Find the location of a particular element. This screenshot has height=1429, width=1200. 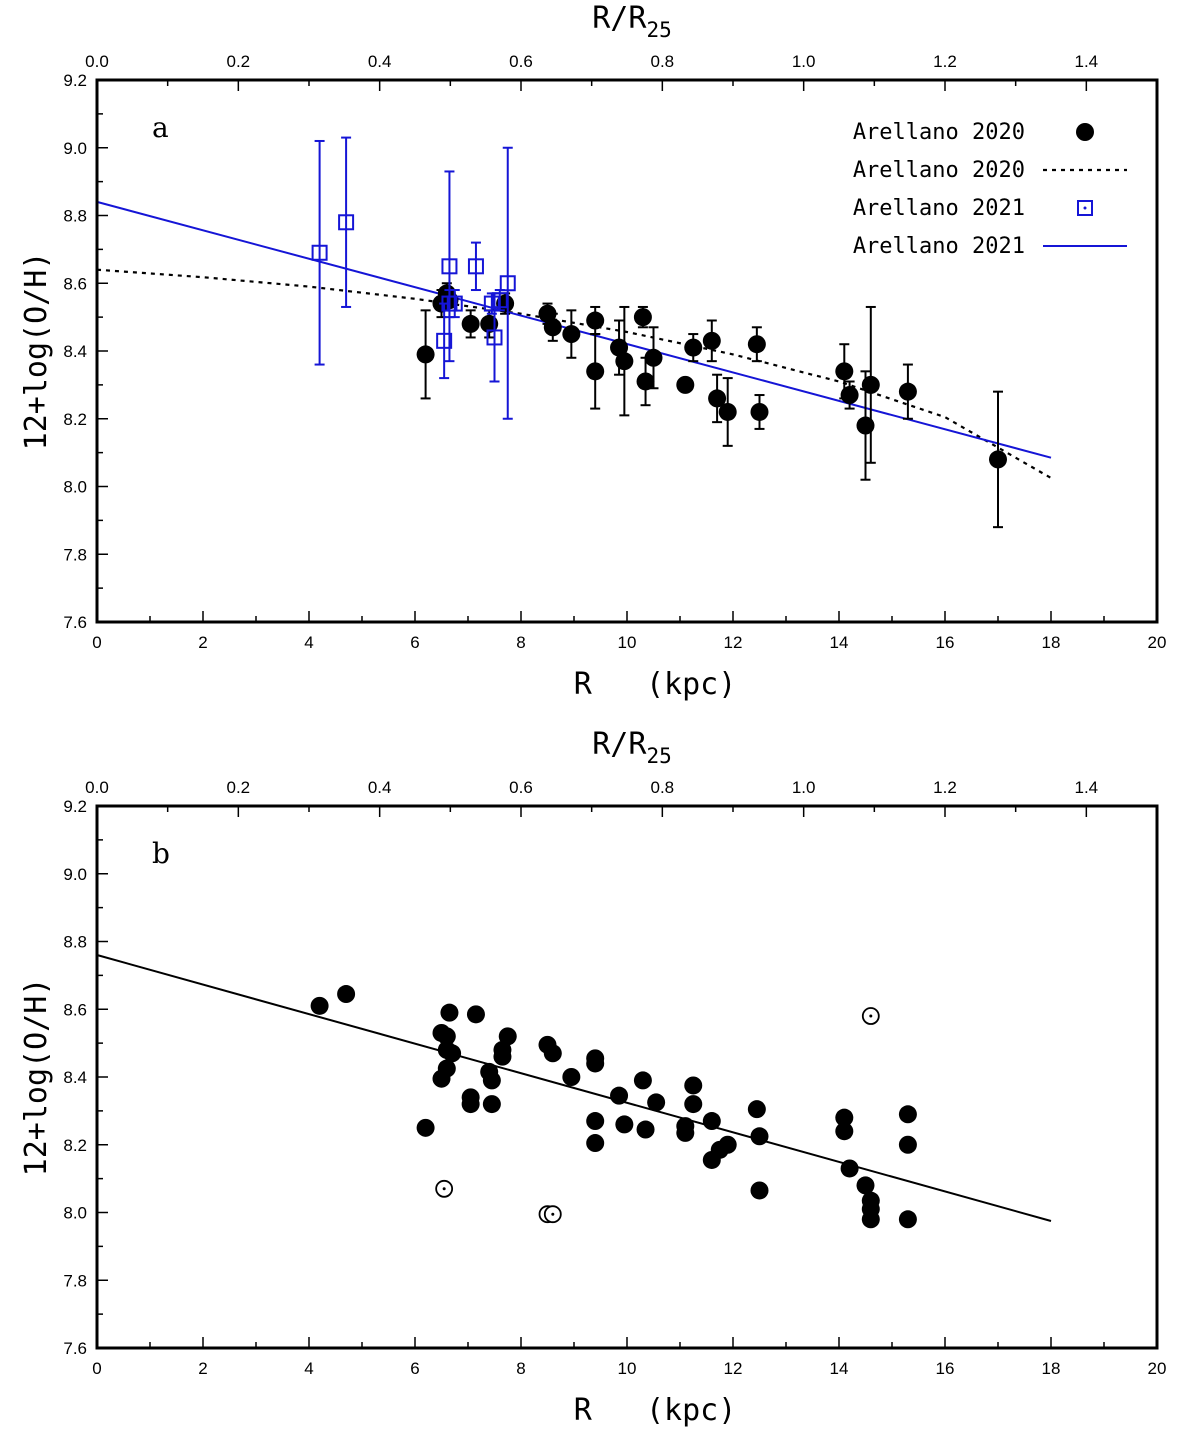

panel-b-top-axis-title: R/R25 is located at coordinates (631, 747).